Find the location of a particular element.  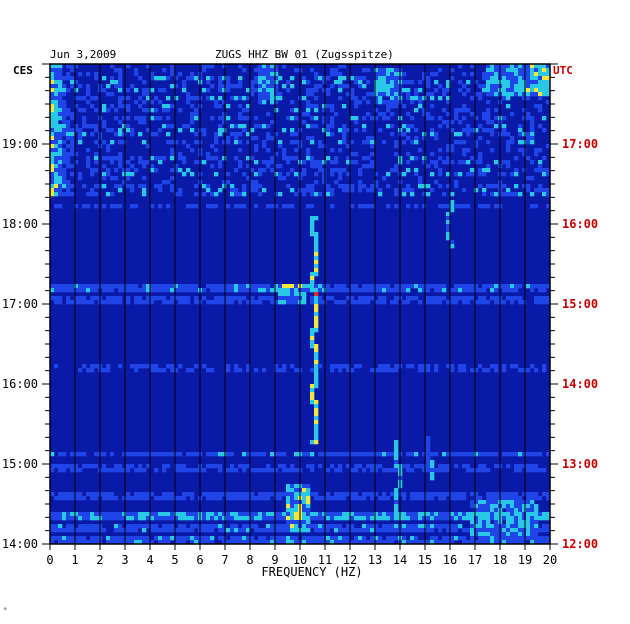

x-tick-label: 5 is located at coordinates (174, 560).